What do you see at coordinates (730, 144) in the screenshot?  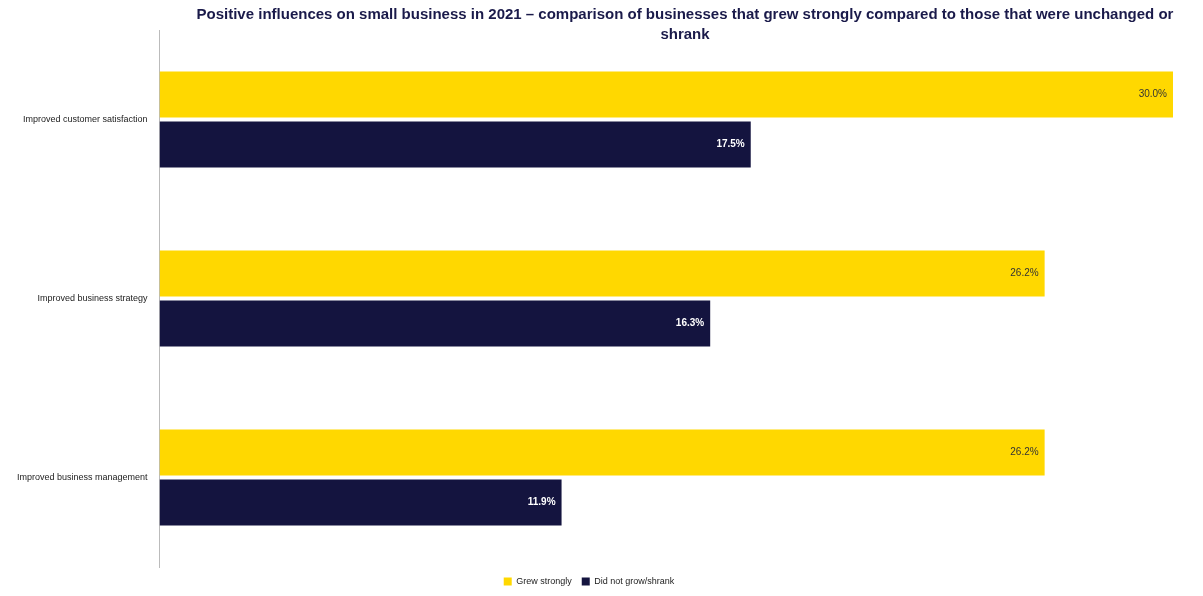 I see `data-label: 17.5%` at bounding box center [730, 144].